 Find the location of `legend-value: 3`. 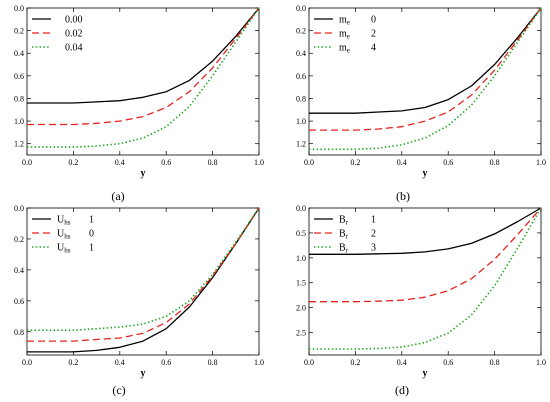

legend-value: 3 is located at coordinates (373, 248).